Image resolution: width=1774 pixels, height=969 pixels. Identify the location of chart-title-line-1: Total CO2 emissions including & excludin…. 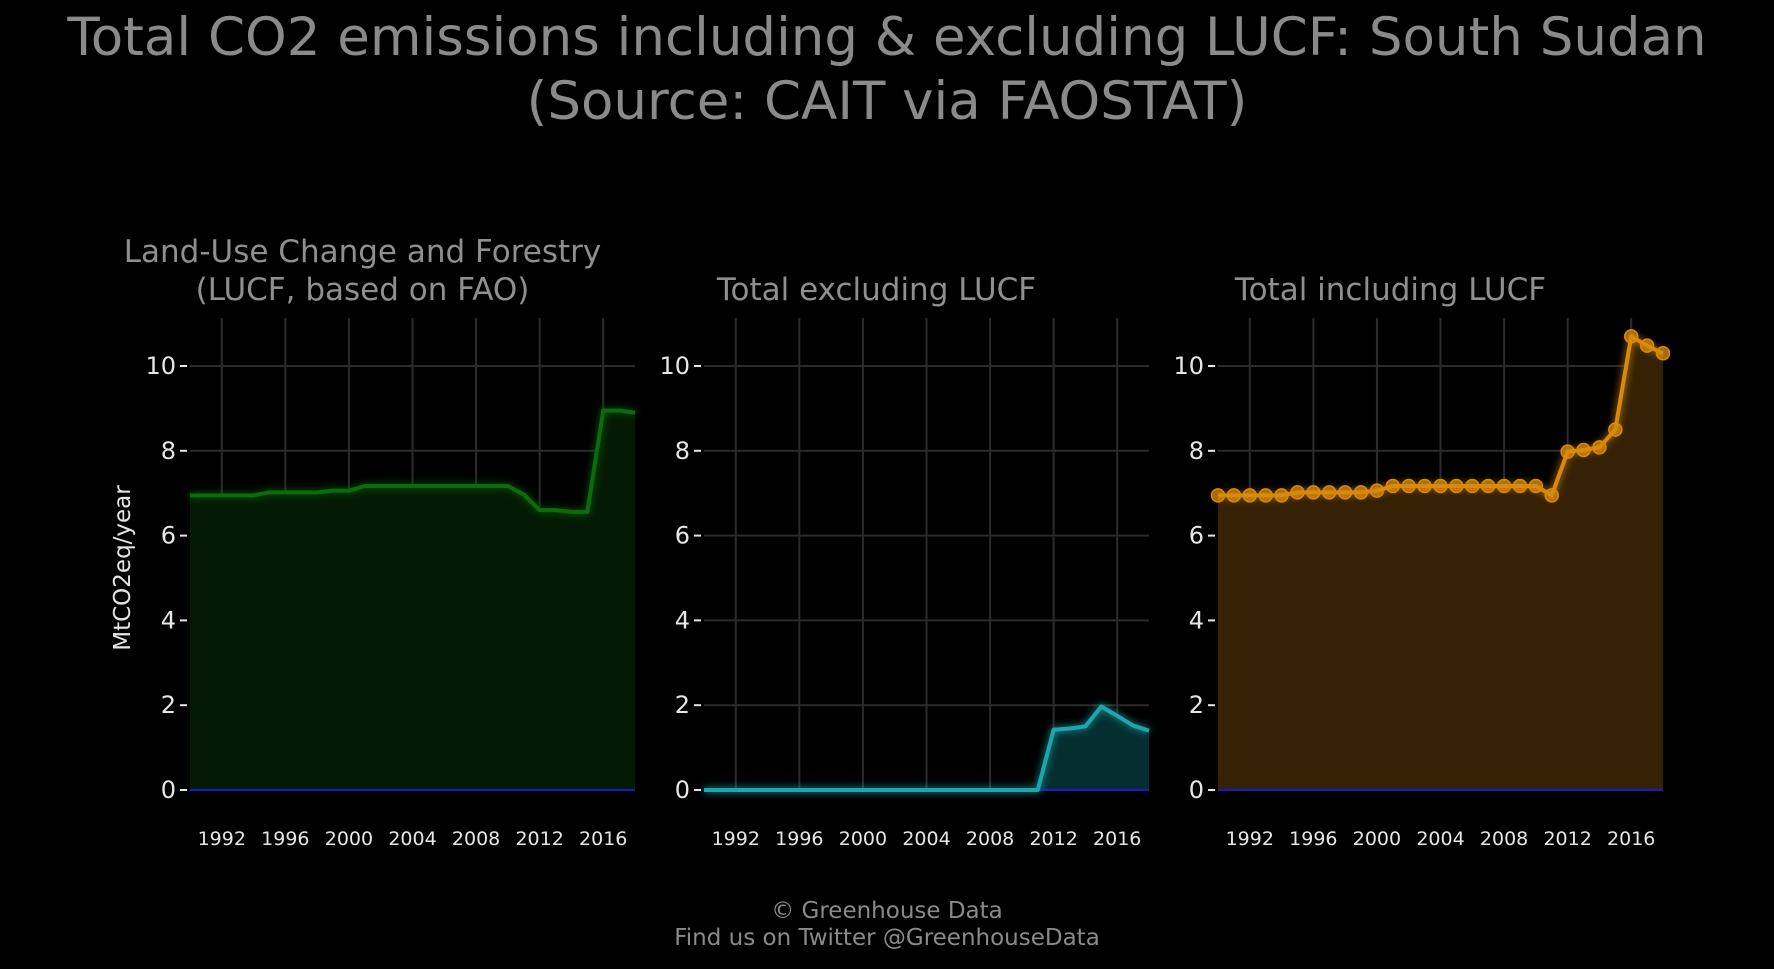
(887, 37).